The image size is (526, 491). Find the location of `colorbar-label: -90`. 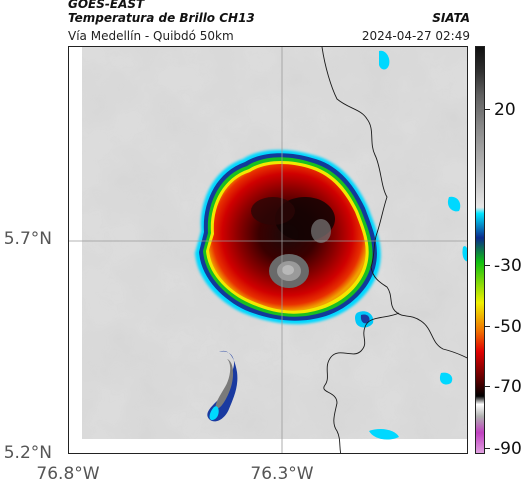

colorbar-label: -90 is located at coordinates (508, 449).